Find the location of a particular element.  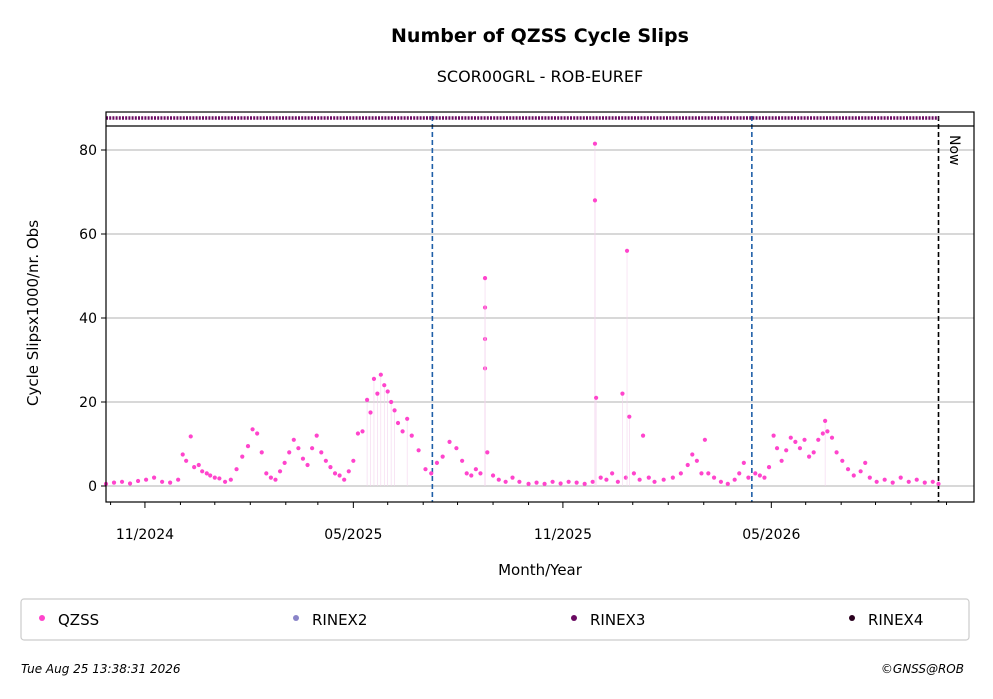

legend-label: RINEX4 is located at coordinates (895, 620).